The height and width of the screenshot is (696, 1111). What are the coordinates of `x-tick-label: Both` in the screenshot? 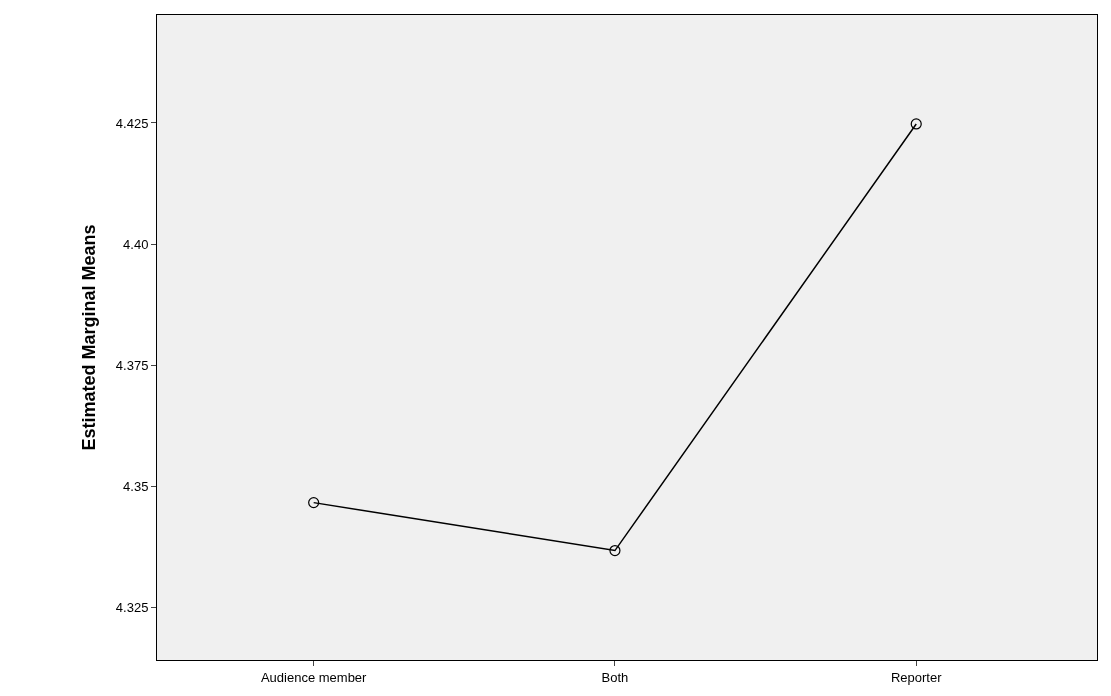 It's located at (615, 677).